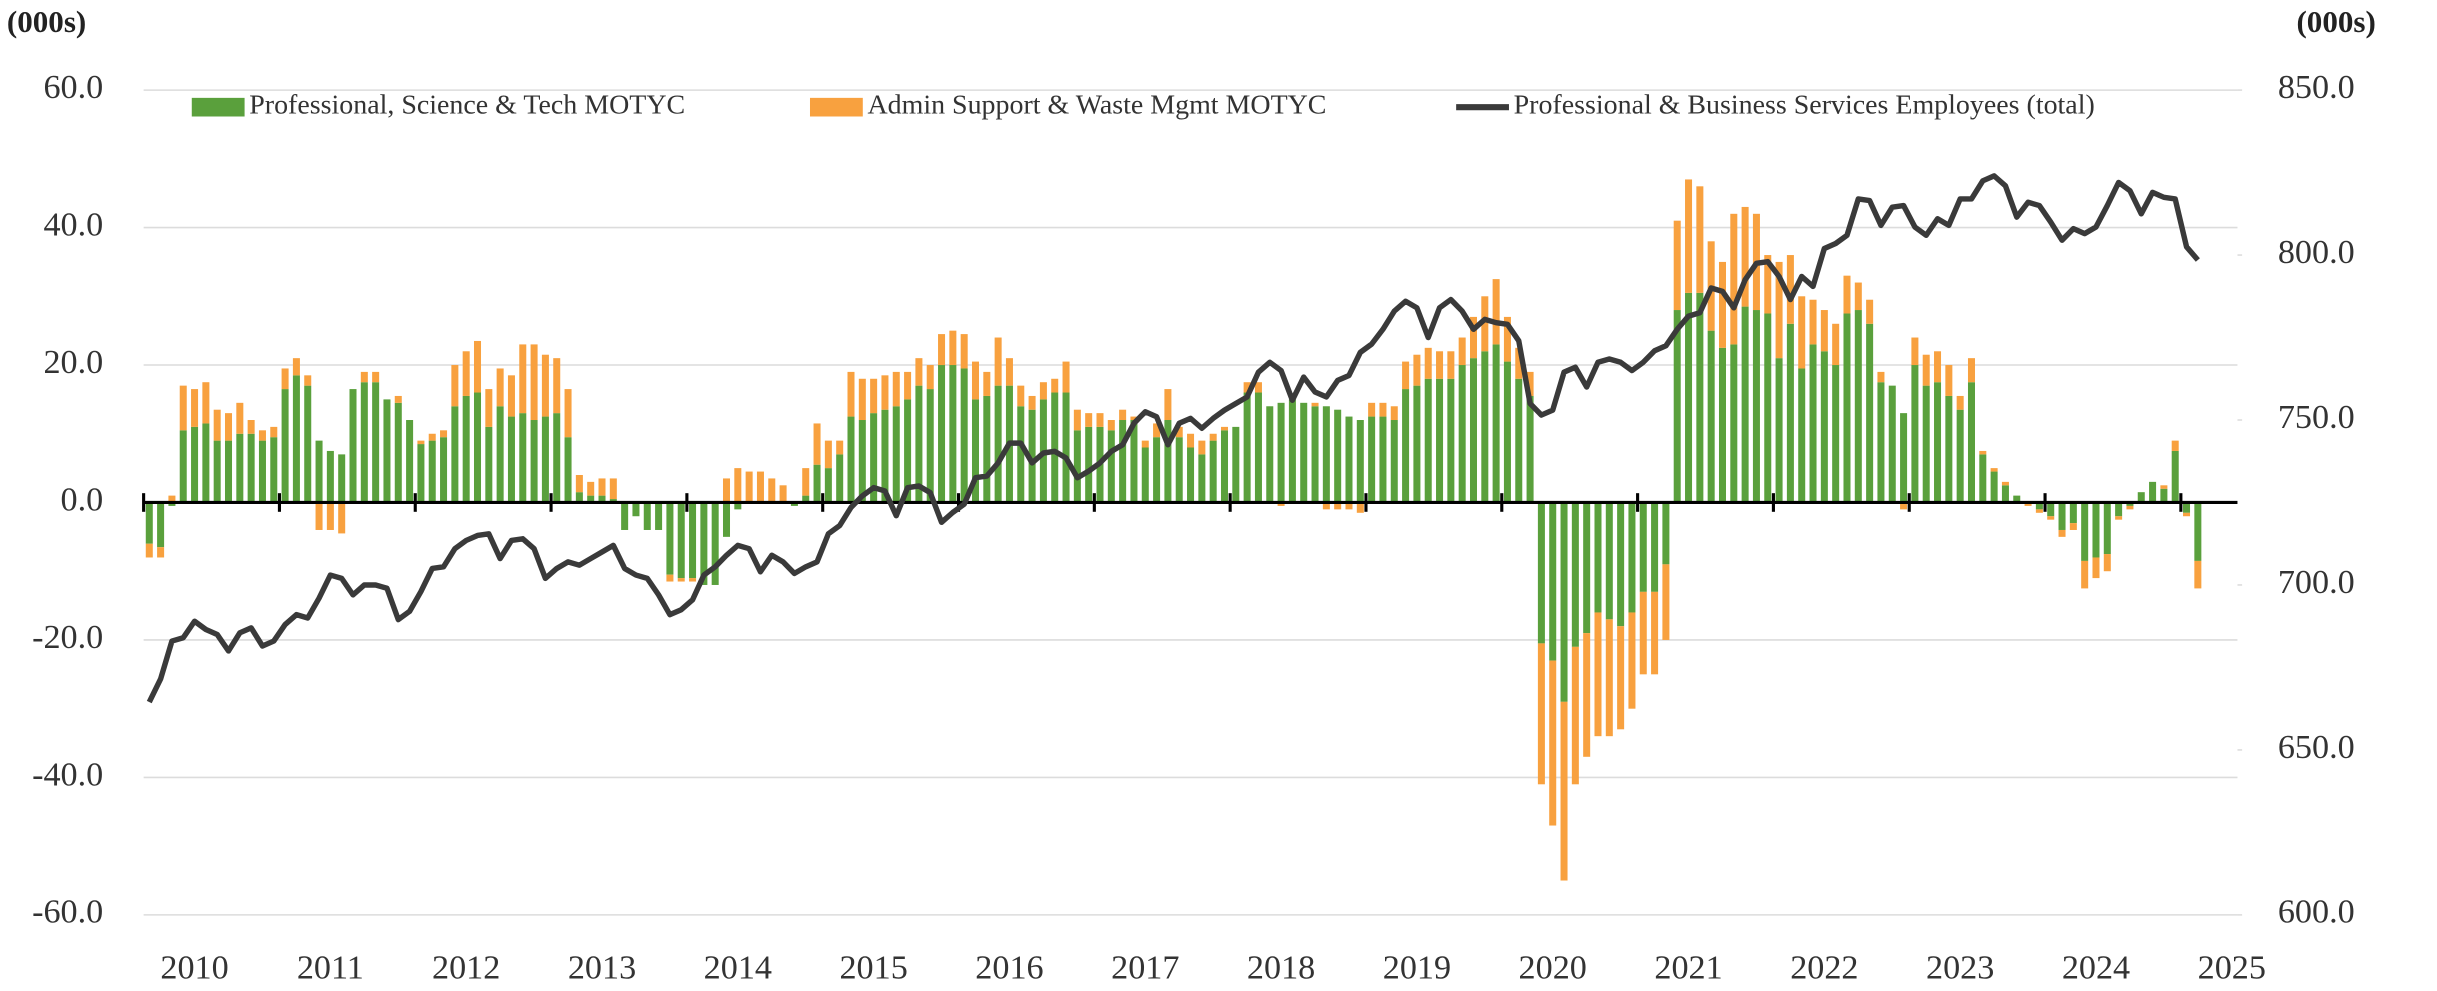 The height and width of the screenshot is (991, 2437). I want to click on x-tick-label: 2019, so click(1417, 968).